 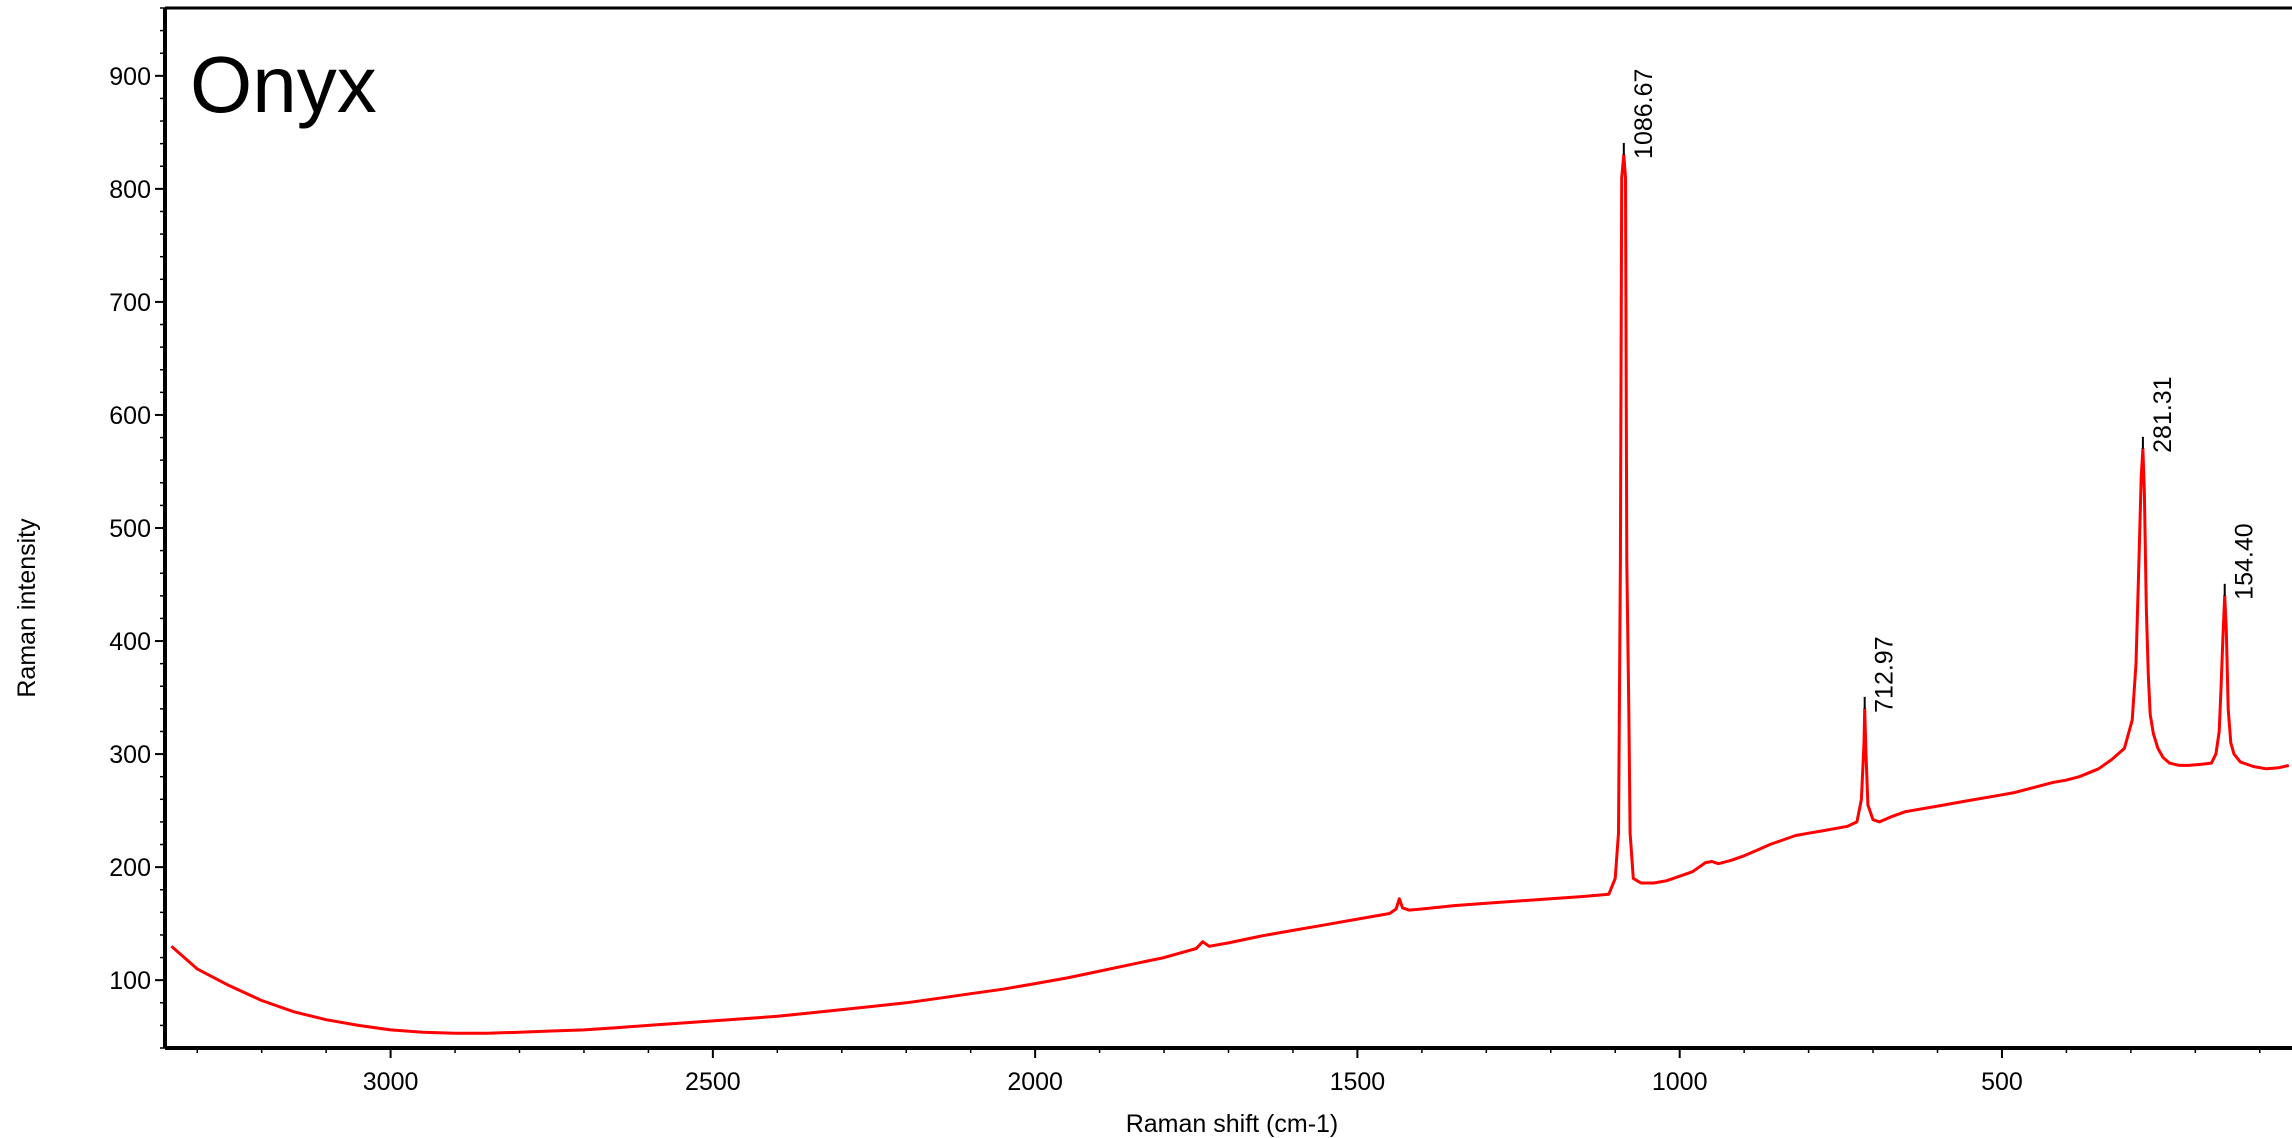 I want to click on y-tick-label: 500, so click(x=130, y=529).